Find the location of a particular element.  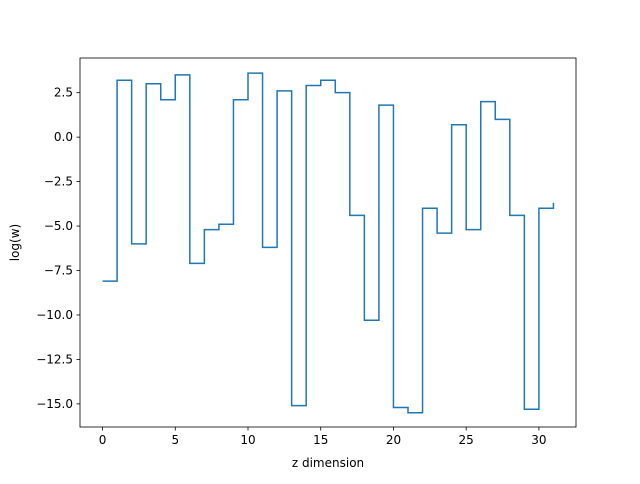

y-tick-label: −7.5 is located at coordinates (58, 271).